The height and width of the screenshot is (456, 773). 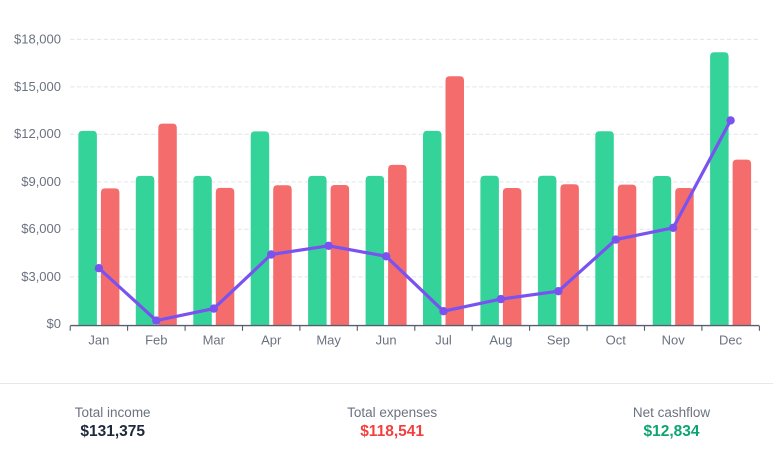 What do you see at coordinates (731, 340) in the screenshot?
I see `svg-text: Dec` at bounding box center [731, 340].